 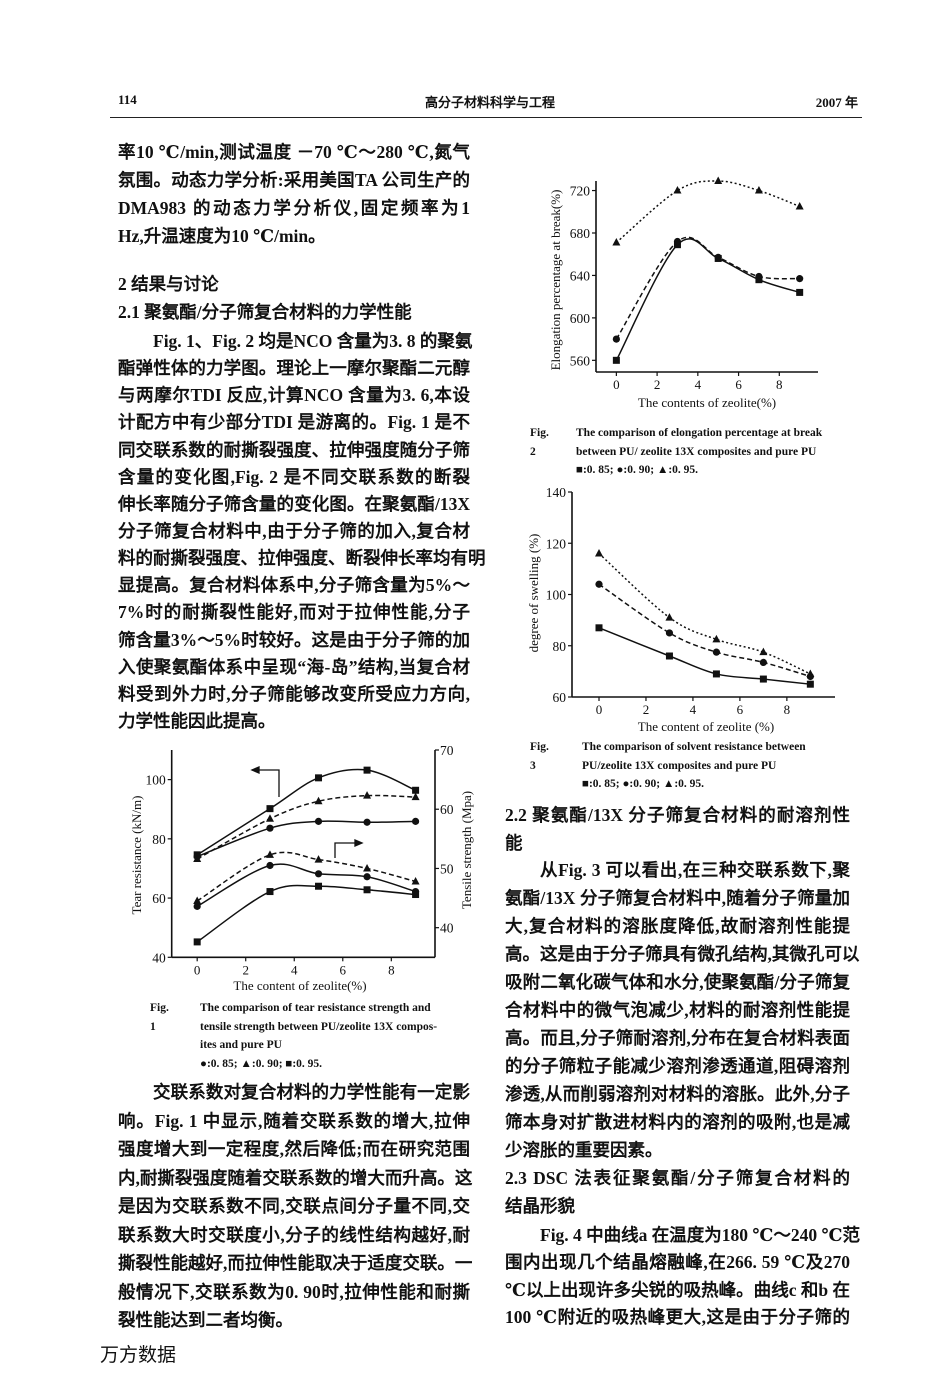 What do you see at coordinates (704, 656) in the screenshot?
I see `fig3-series-line-0.85` at bounding box center [704, 656].